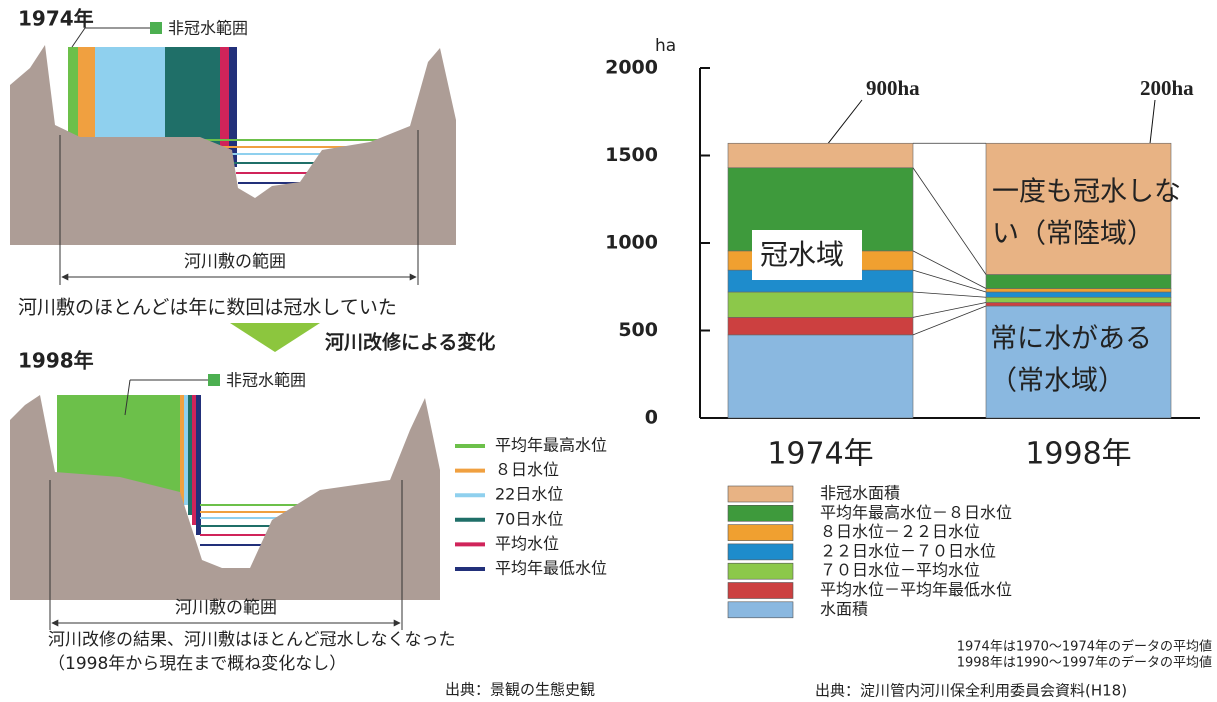 Image resolution: width=1217 pixels, height=702 pixels. Describe the element at coordinates (651, 418) in the screenshot. I see `y-tick-label: 0` at that location.